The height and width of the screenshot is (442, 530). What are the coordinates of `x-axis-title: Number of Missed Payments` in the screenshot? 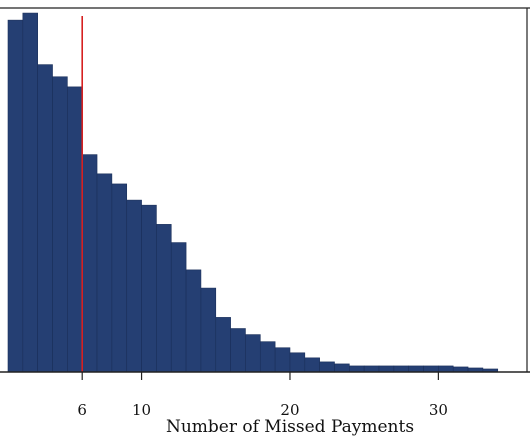 It's located at (290, 427).